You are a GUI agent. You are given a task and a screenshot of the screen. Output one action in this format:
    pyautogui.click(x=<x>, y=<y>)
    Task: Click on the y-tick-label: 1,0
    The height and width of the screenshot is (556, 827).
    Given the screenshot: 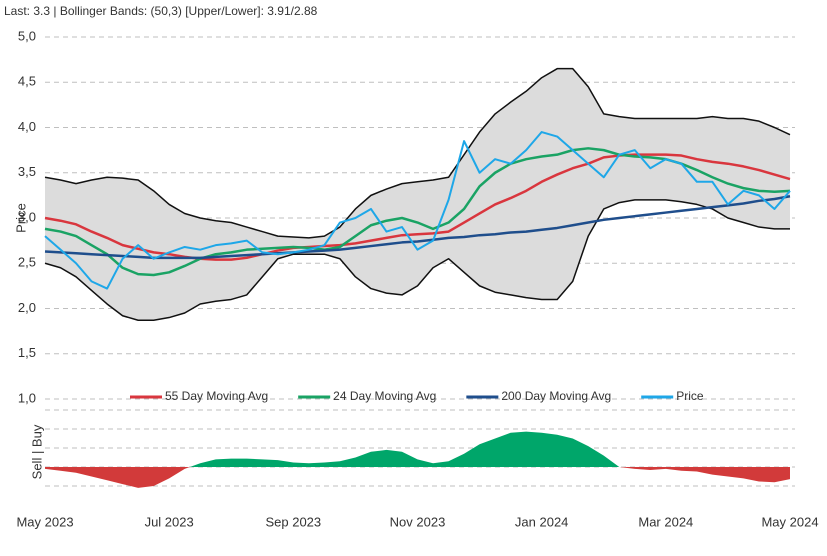 What is the action you would take?
    pyautogui.click(x=27, y=397)
    